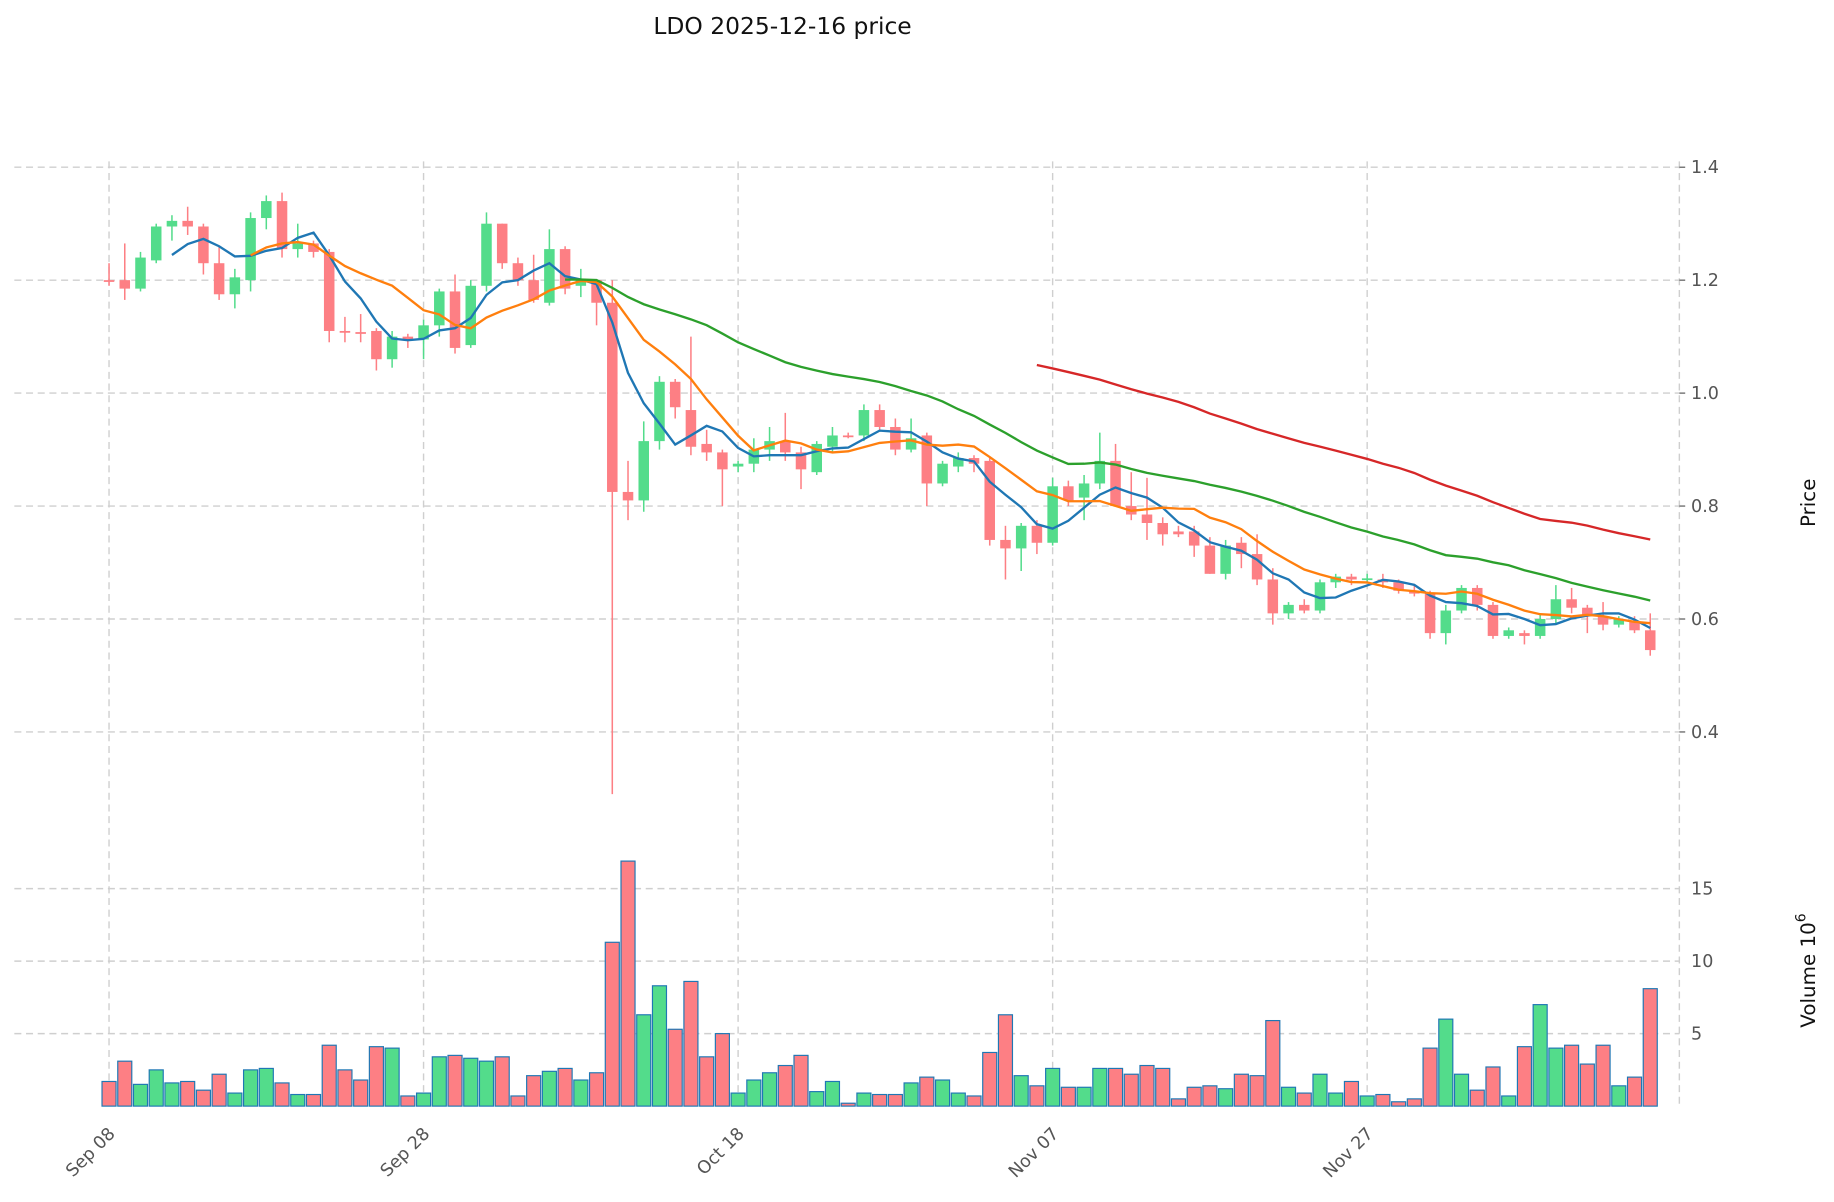  What do you see at coordinates (1702, 962) in the screenshot?
I see `volume-tick-label: 10` at bounding box center [1702, 962].